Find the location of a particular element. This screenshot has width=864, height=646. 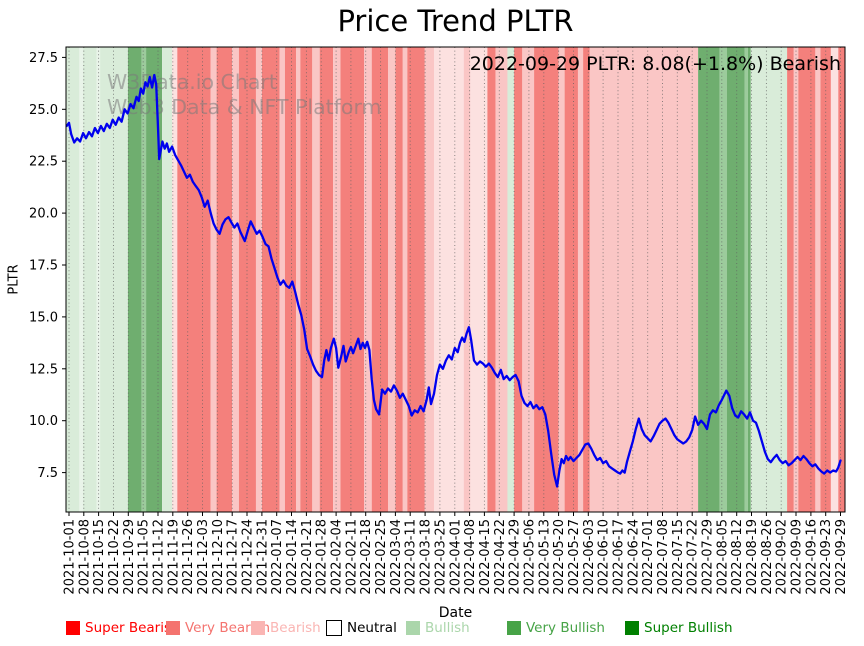

x-tick-label: 2022-07-01 is located at coordinates (648, 557).